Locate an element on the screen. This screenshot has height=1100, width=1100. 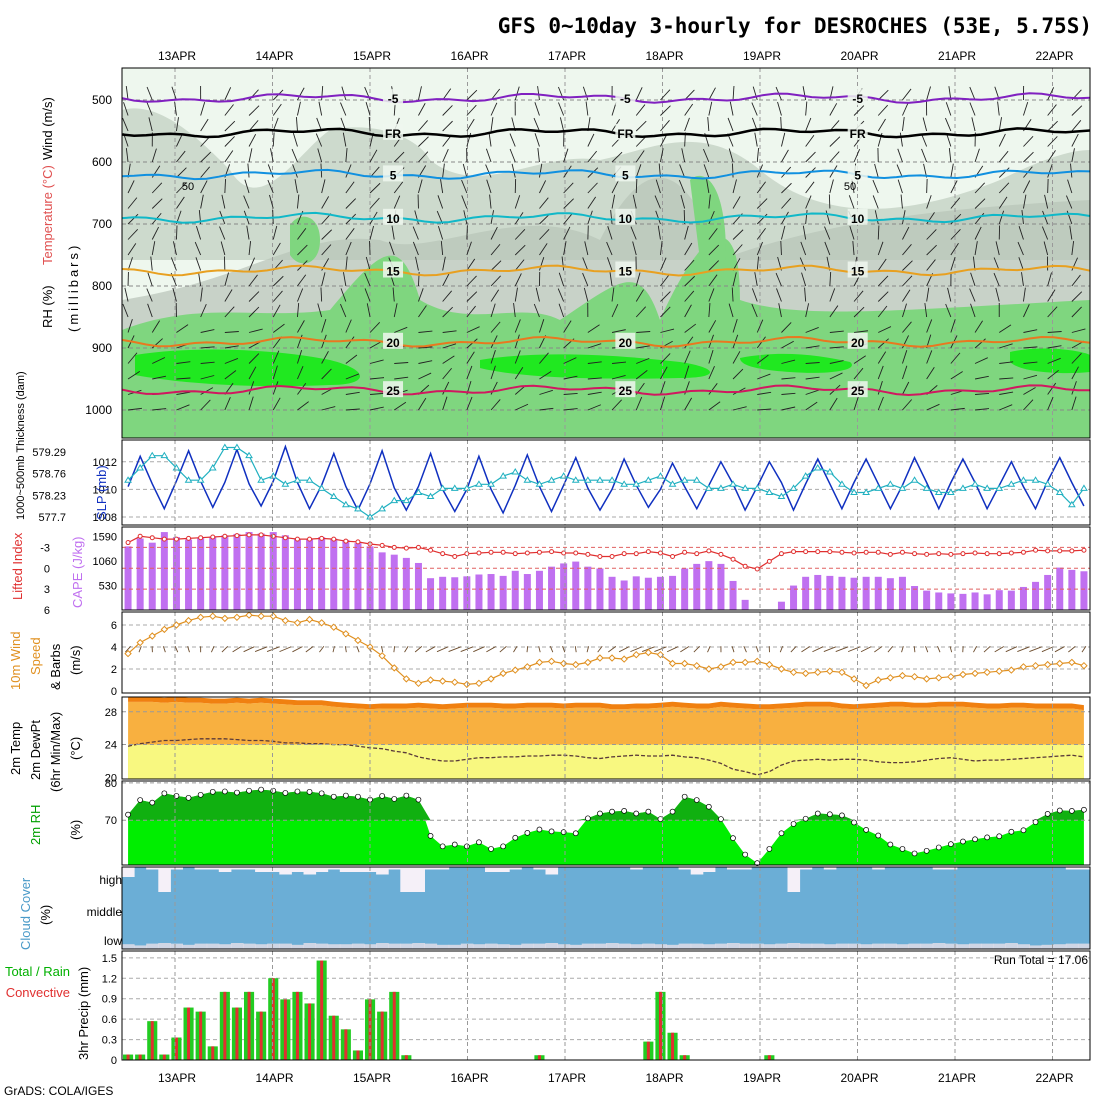
temperature-contour is located at coordinates (606, 133).